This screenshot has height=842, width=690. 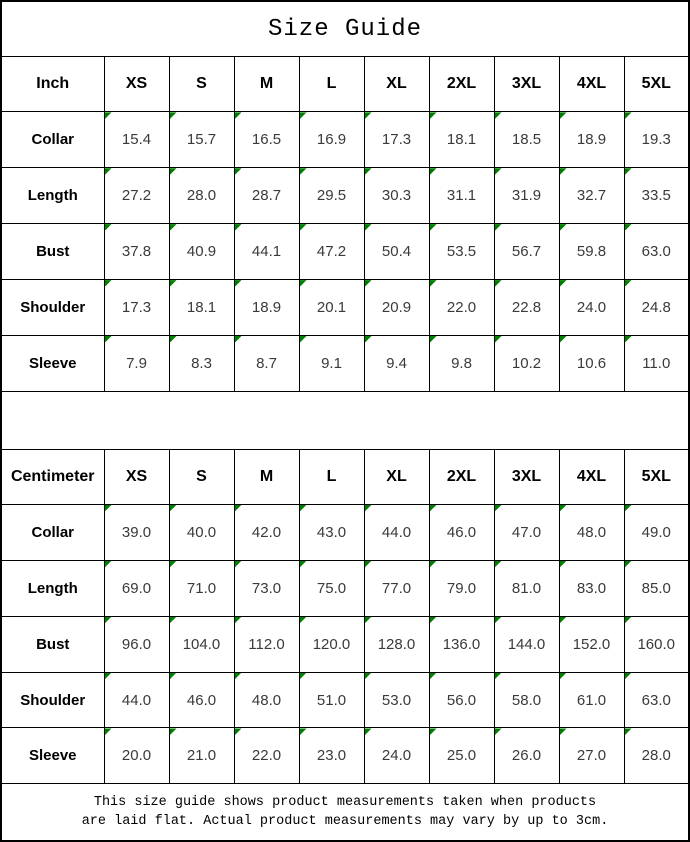 I want to click on size-value-cell: 20.1, so click(x=331, y=308).